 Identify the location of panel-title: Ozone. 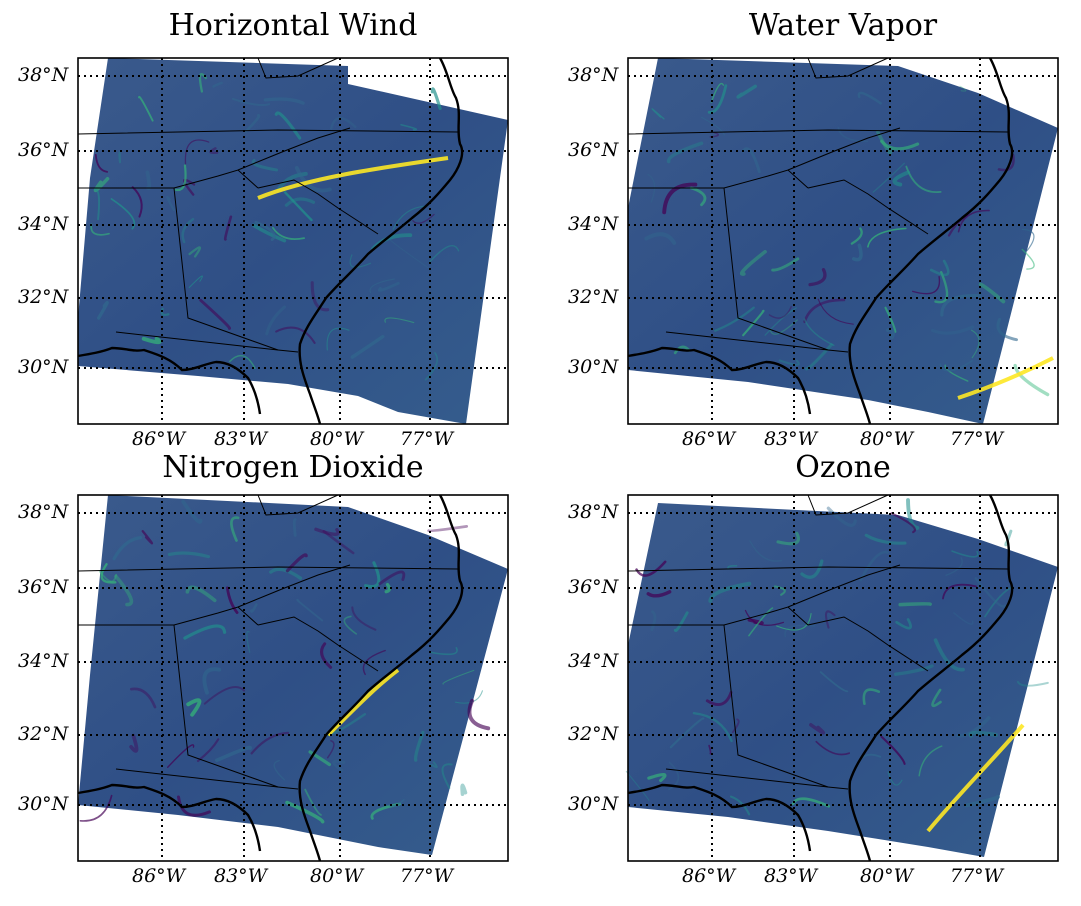
(843, 467).